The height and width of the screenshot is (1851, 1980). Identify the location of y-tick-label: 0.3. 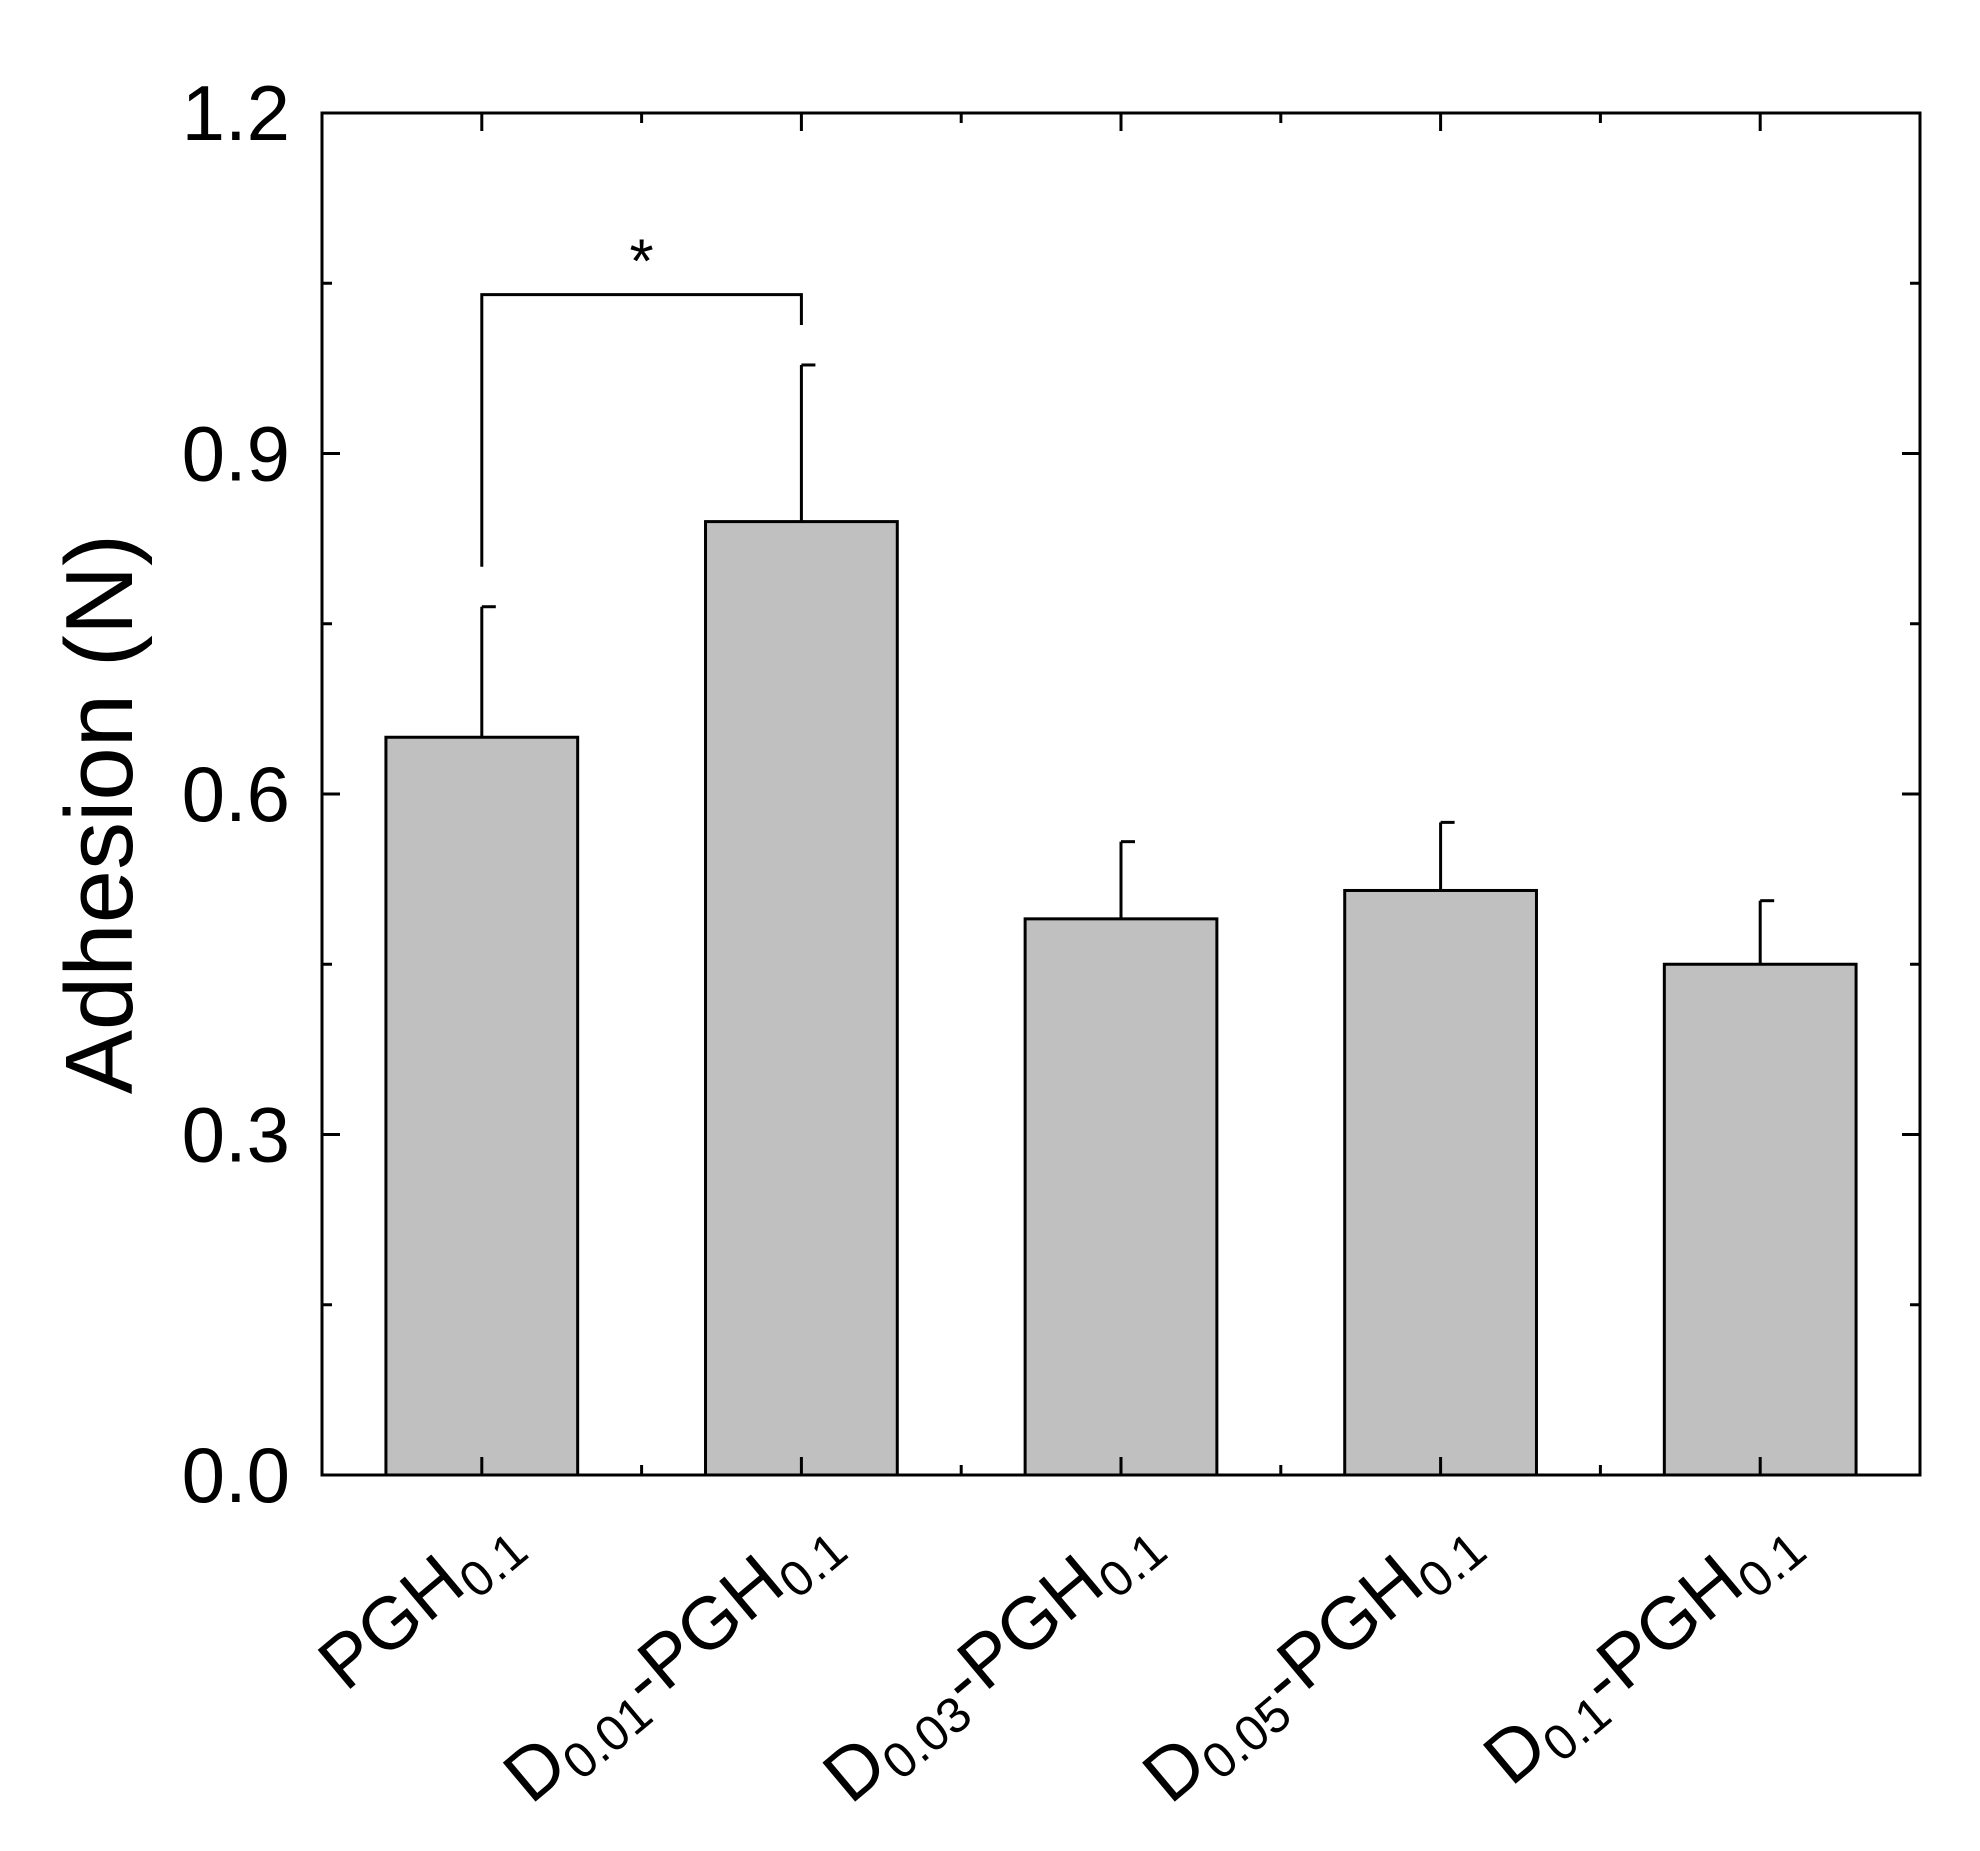
(236, 1135).